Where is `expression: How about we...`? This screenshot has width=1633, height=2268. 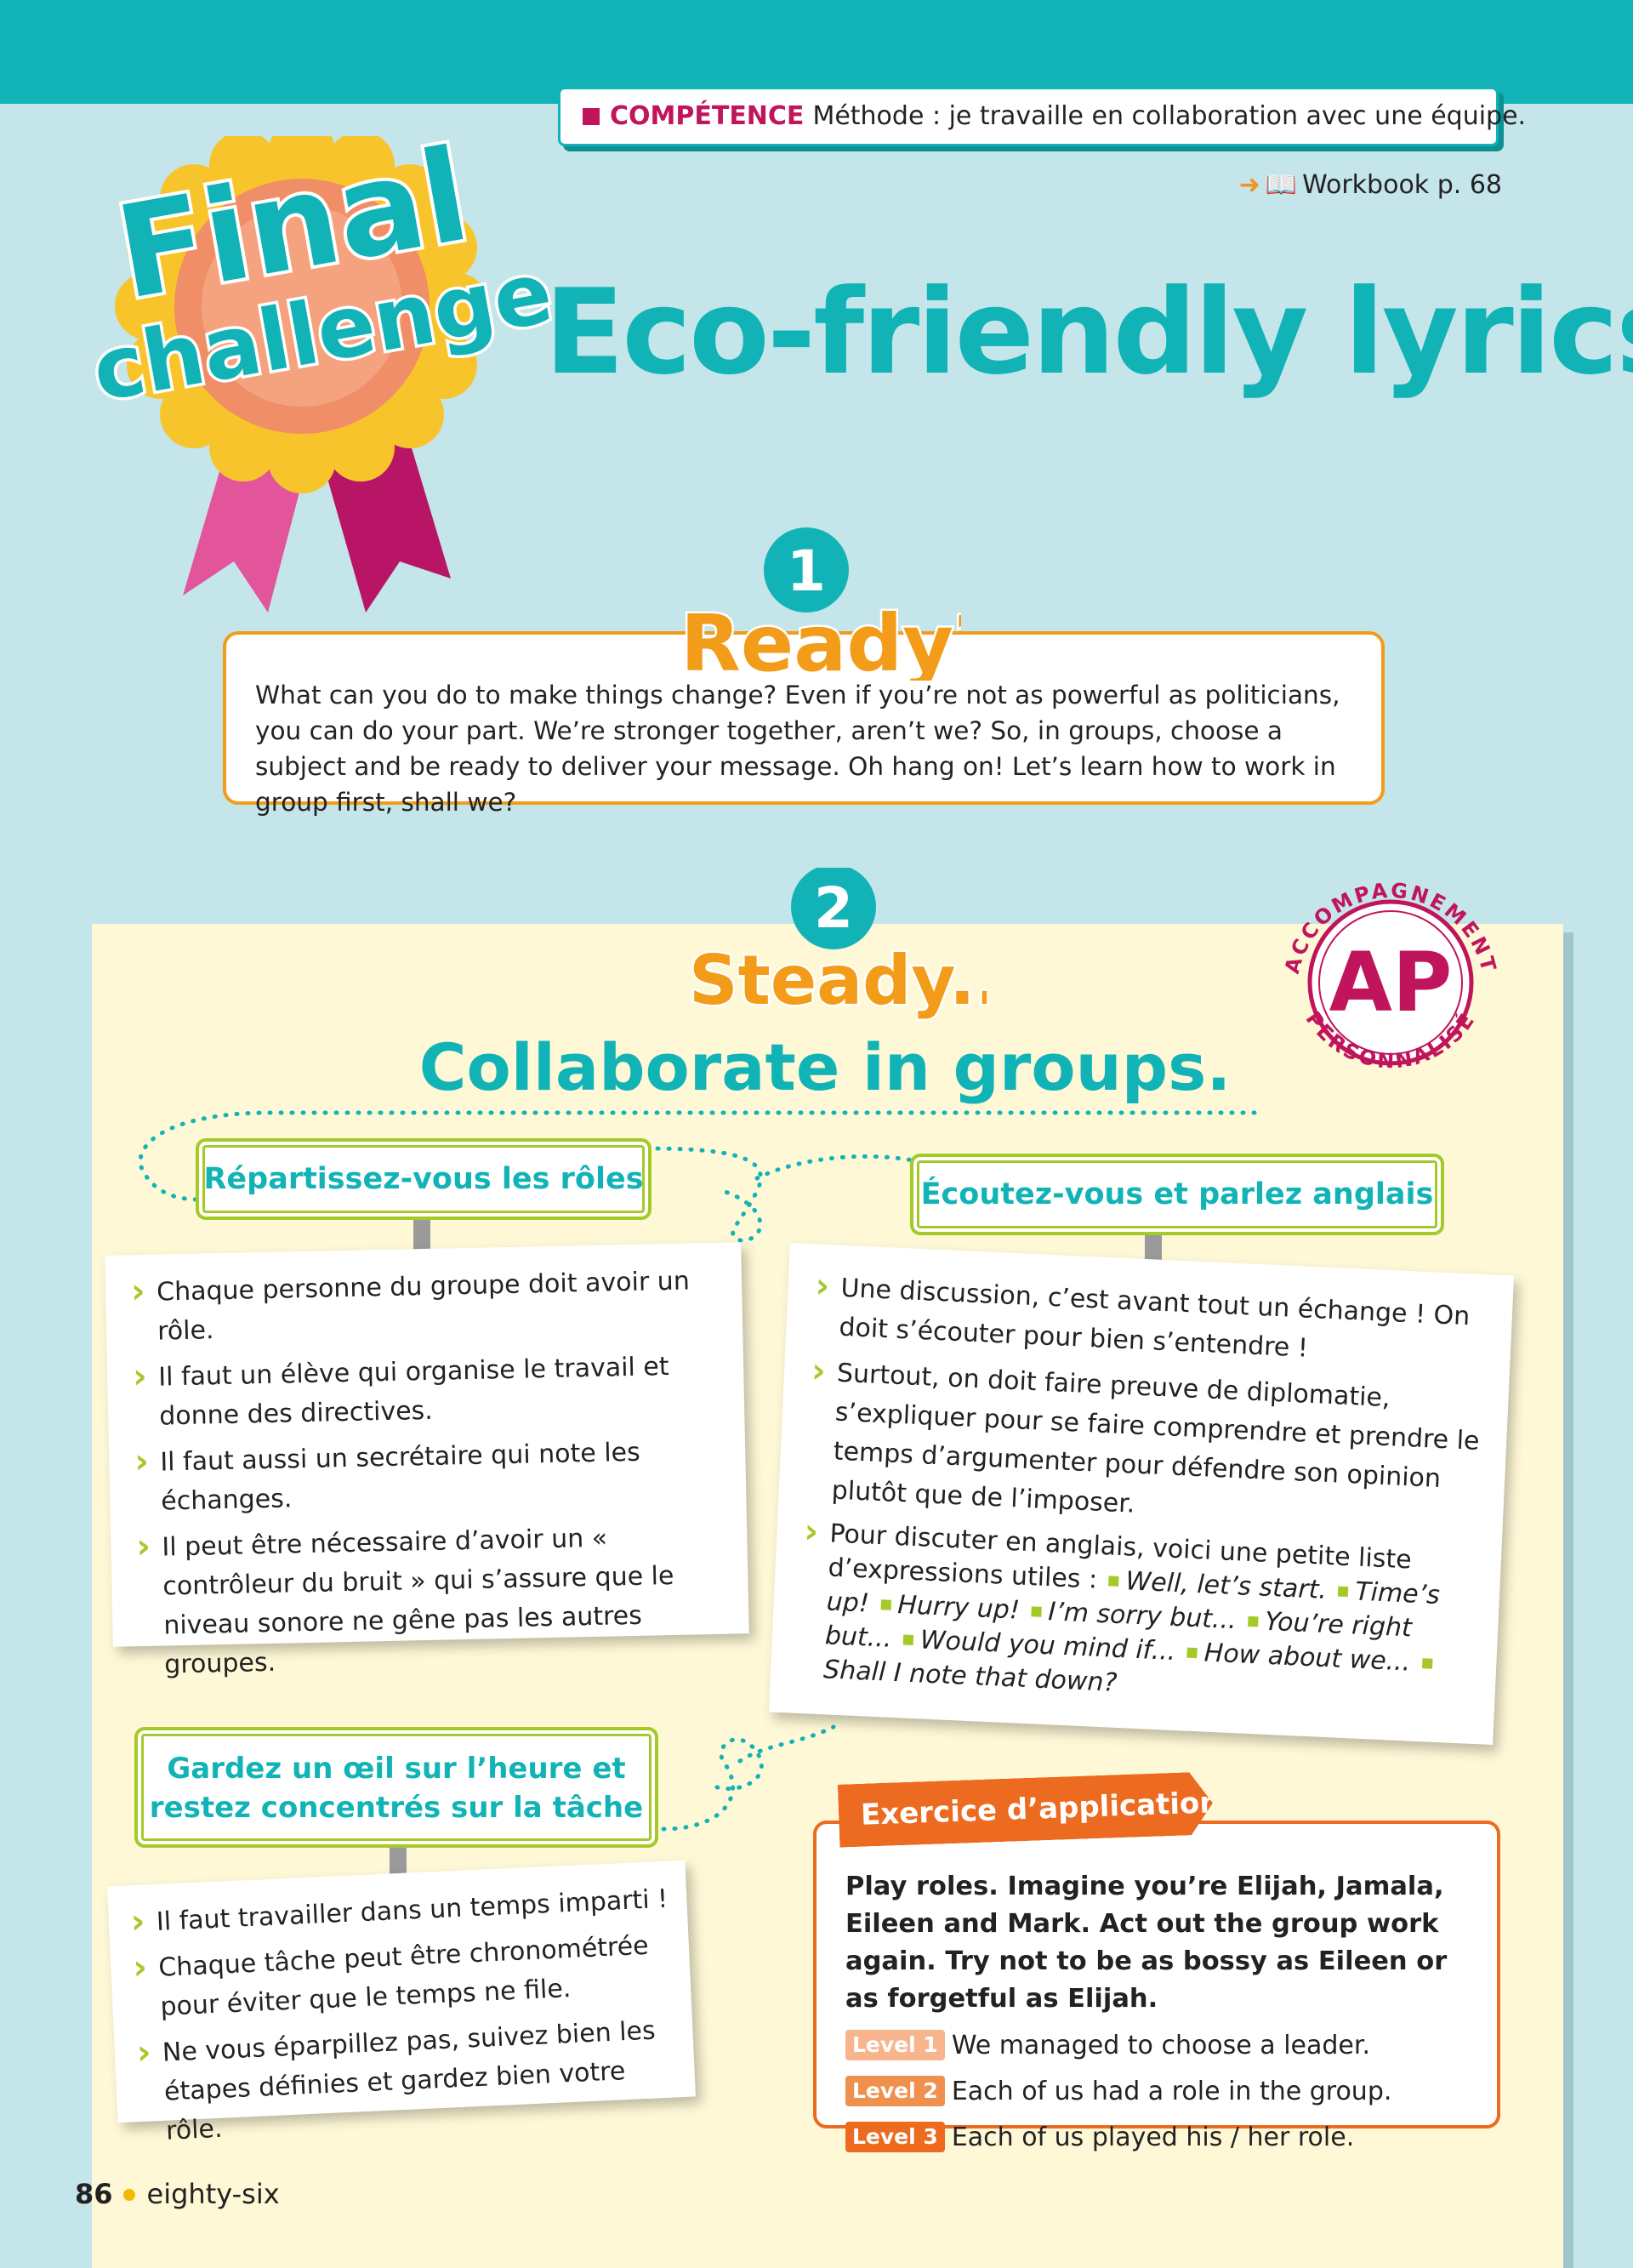
expression: How about we... is located at coordinates (1307, 1658).